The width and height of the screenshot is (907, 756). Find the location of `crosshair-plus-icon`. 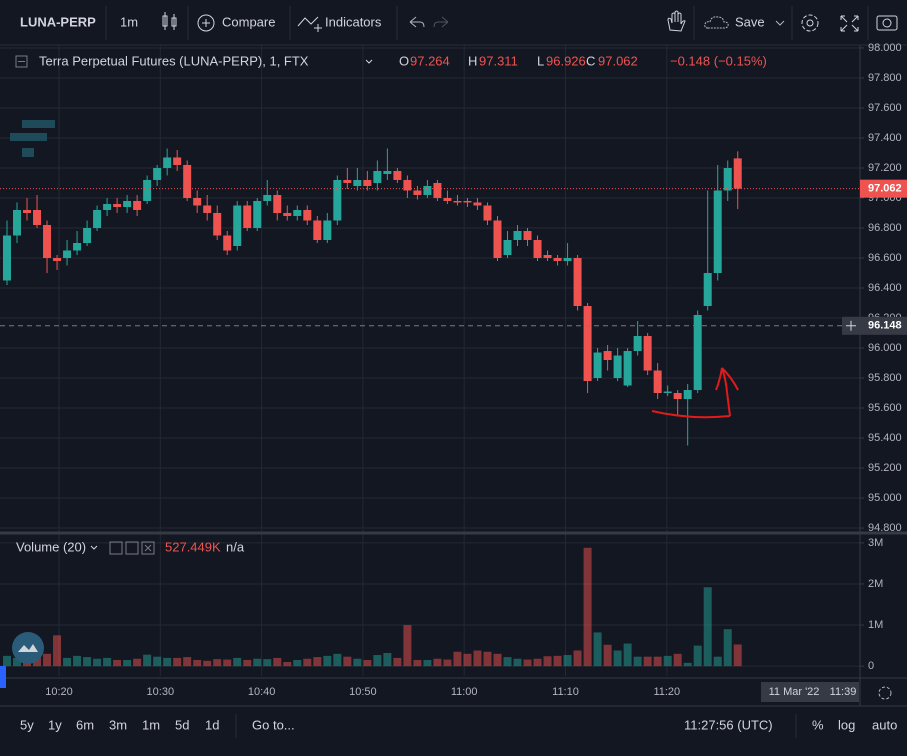

crosshair-plus-icon is located at coordinates (851, 325).